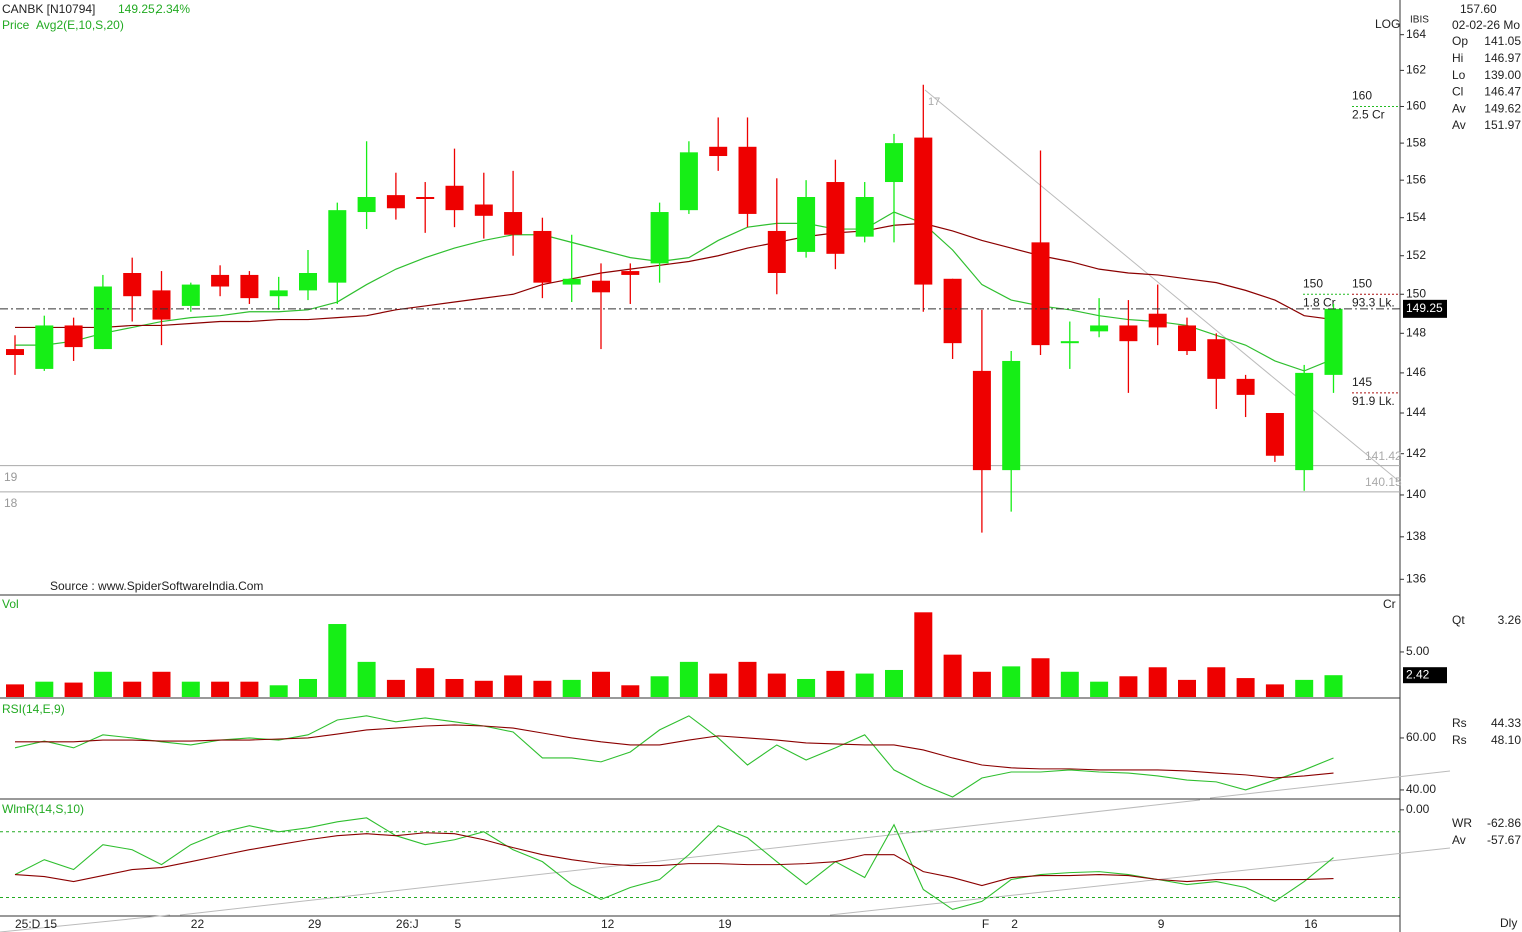 This screenshot has width=1522, height=932. Describe the element at coordinates (43, 809) in the screenshot. I see `panel-title: WlmR(14,S,10)` at that location.